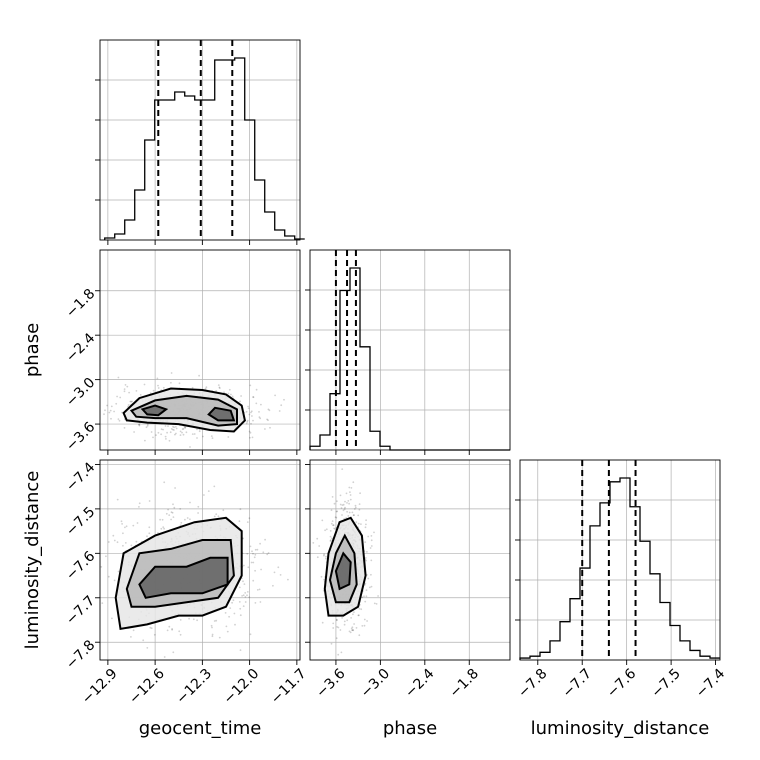 Image resolution: width=760 pixels, height=760 pixels. What do you see at coordinates (80, 347) in the screenshot?
I see `y-tick-label-phase-1: −2.4` at bounding box center [80, 347].